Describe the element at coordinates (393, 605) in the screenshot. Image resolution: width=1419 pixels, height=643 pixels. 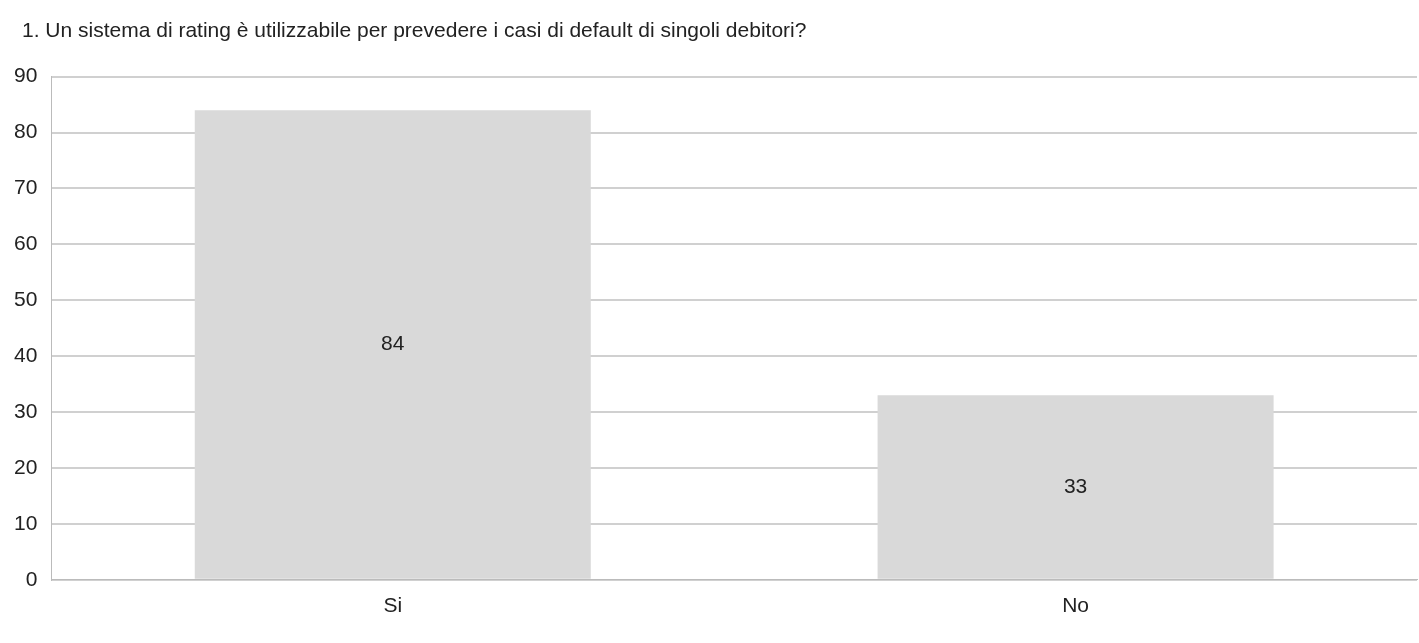
I see `x-tick-label: Si` at that location.